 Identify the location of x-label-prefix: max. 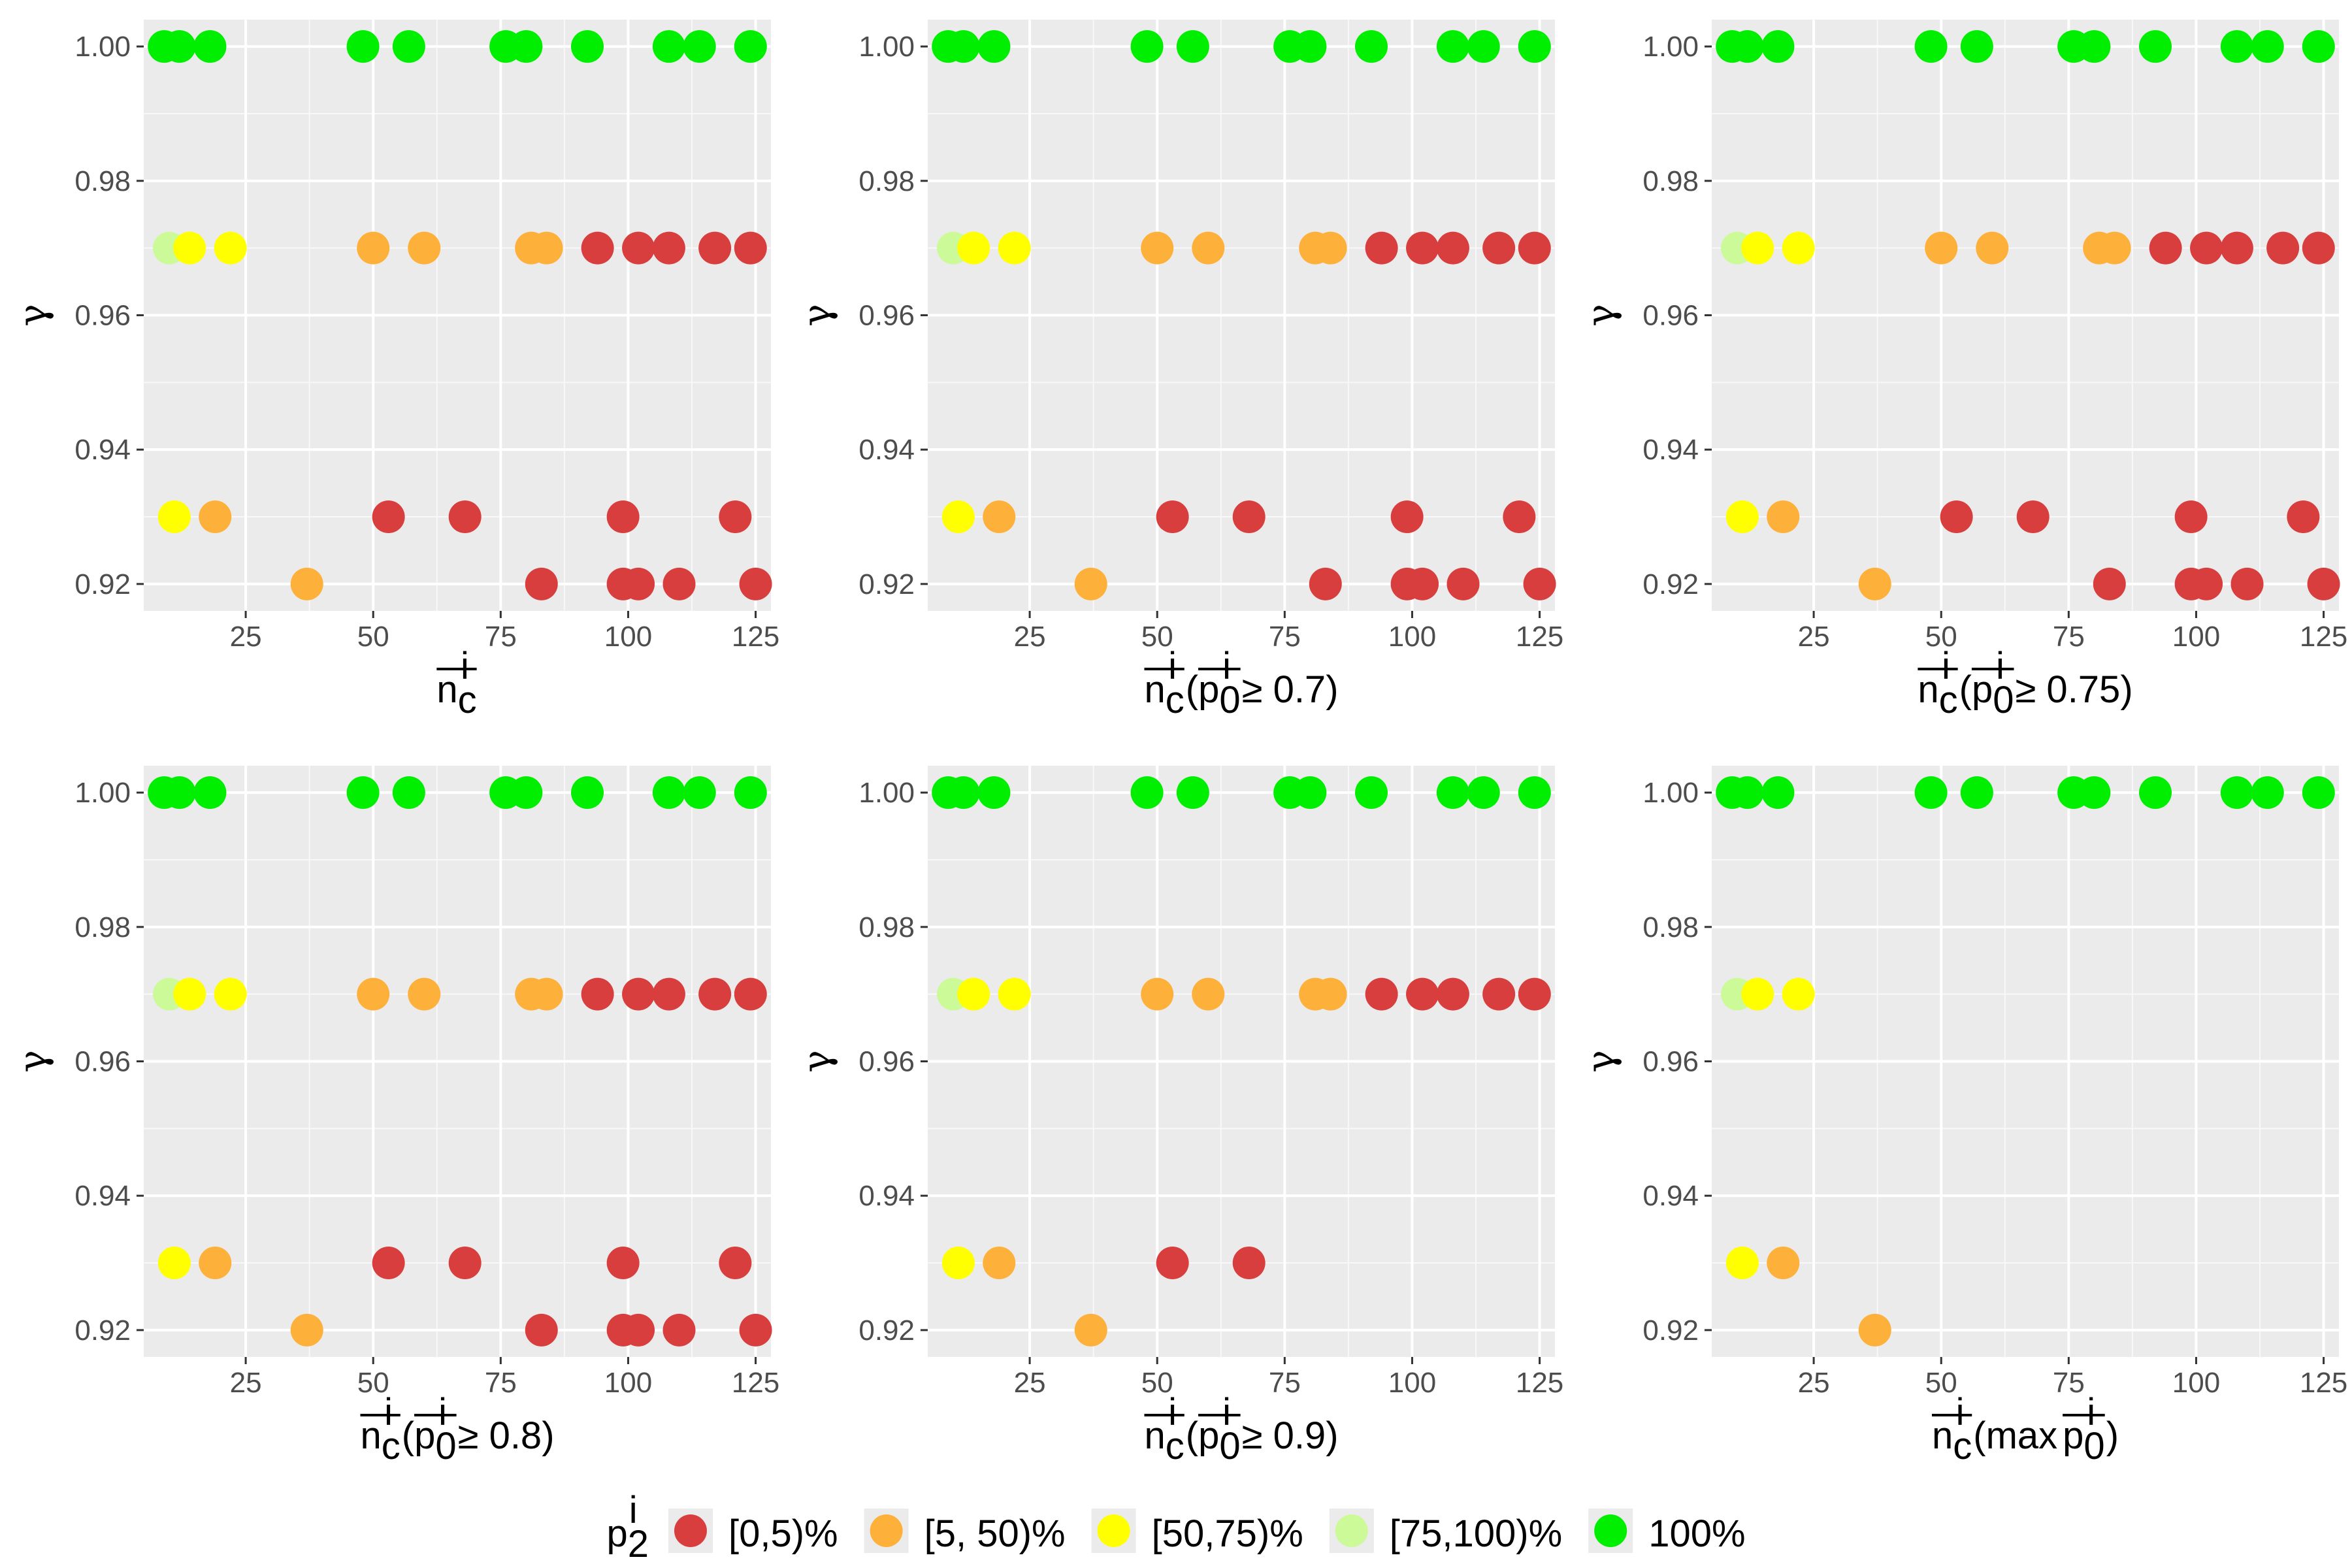
(2022, 1435).